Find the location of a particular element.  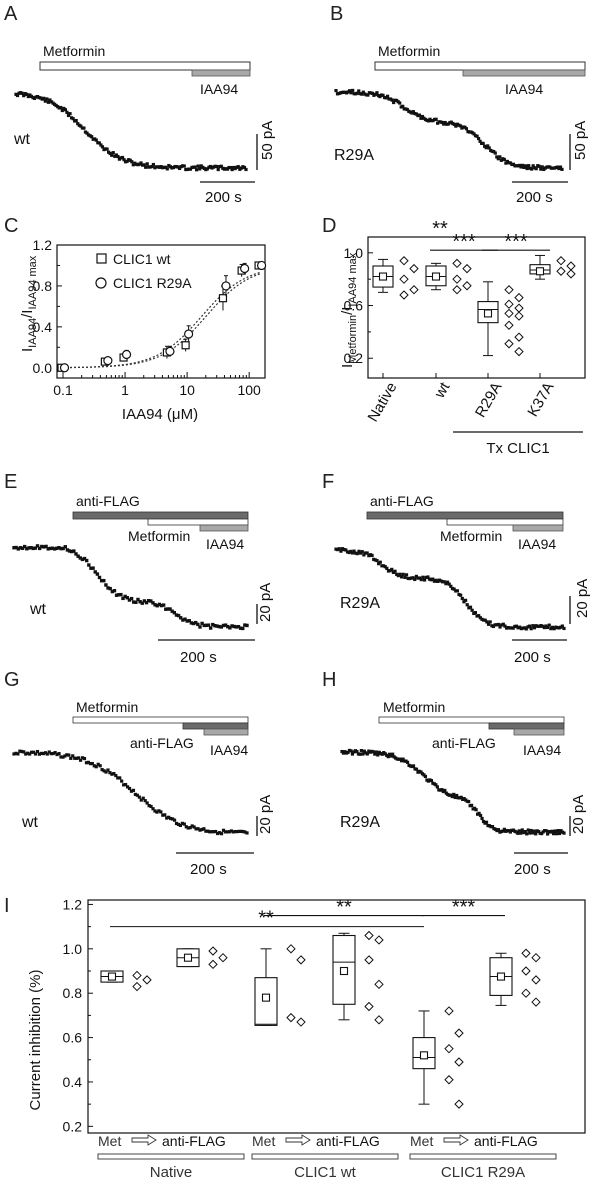

trace-g is located at coordinates (130, 792).